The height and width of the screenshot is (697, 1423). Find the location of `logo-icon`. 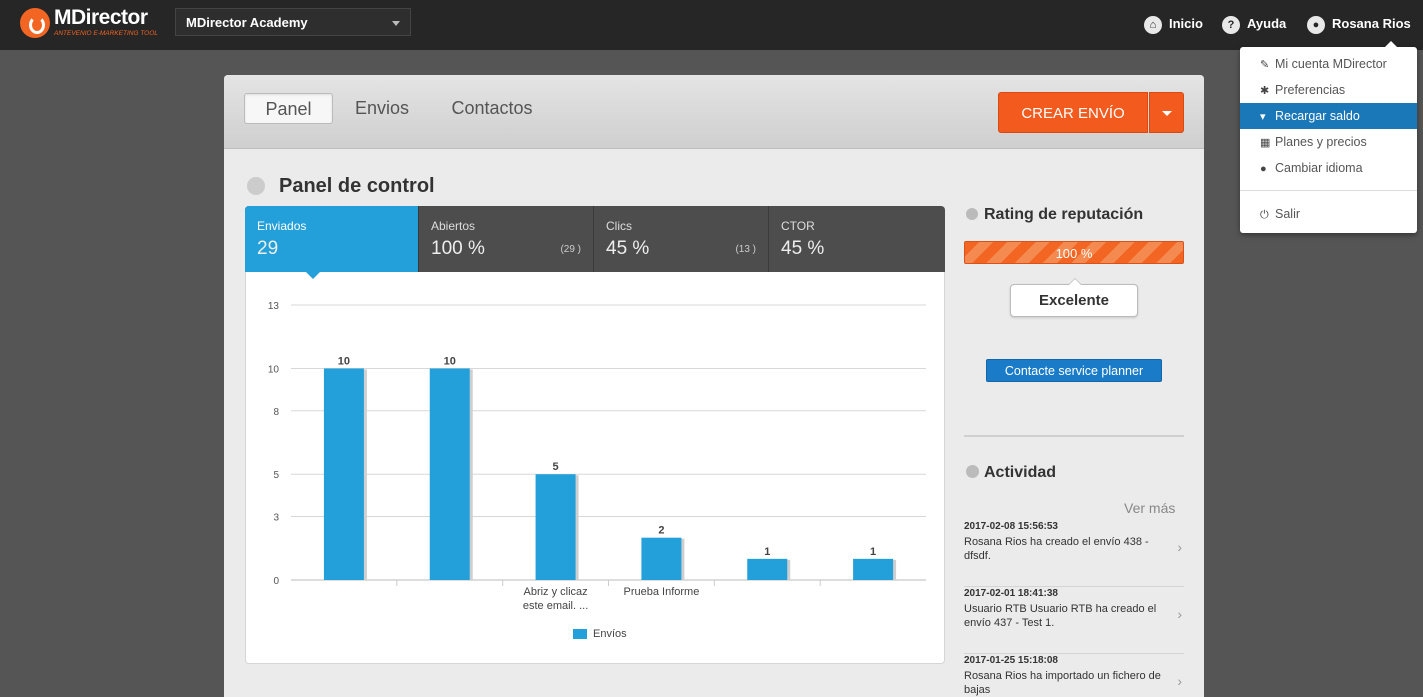

logo-icon is located at coordinates (35, 23).